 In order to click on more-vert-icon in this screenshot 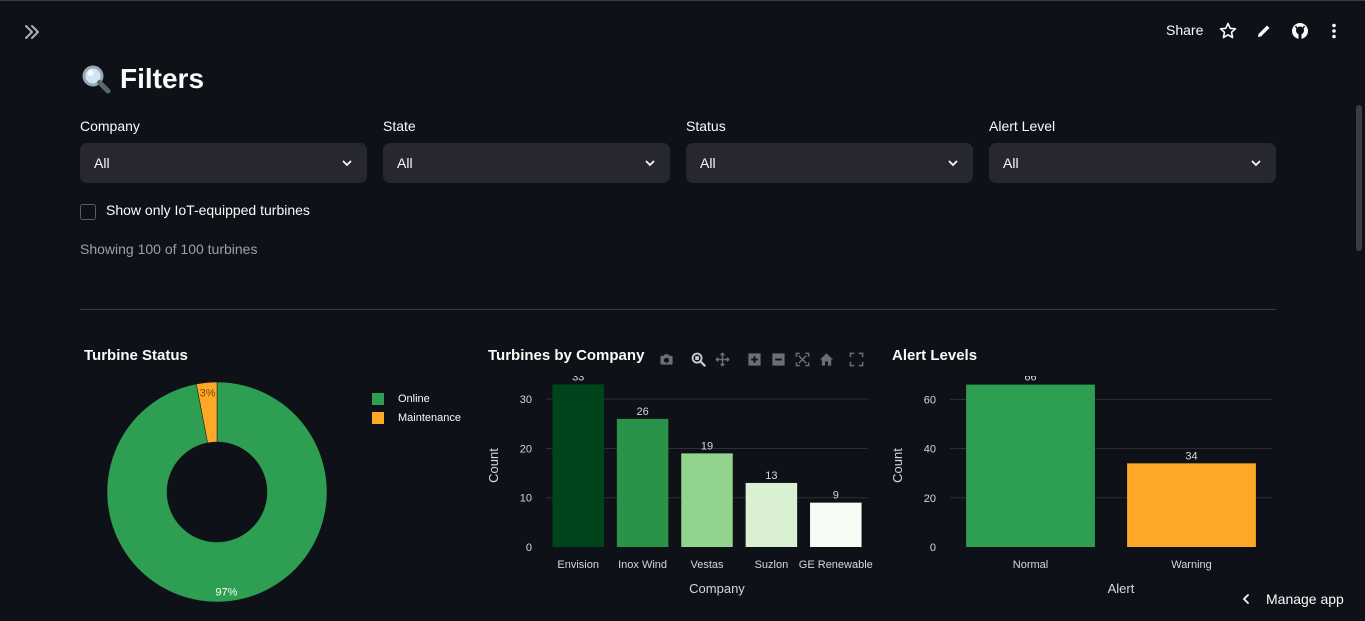, I will do `click(1334, 31)`.